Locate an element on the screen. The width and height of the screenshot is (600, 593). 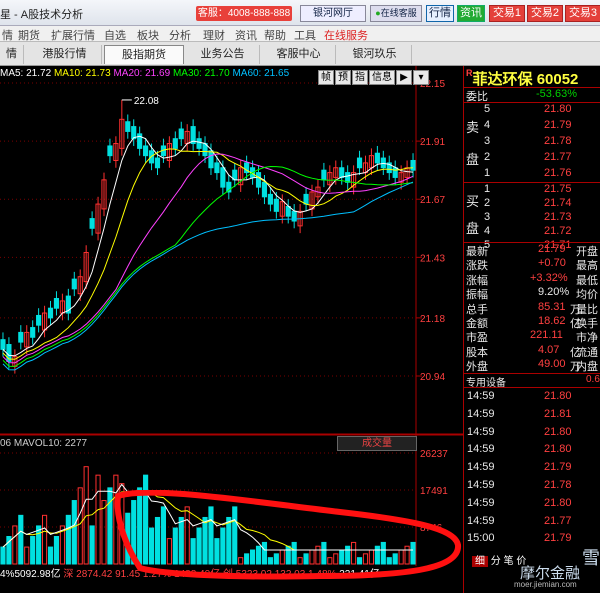
info-button: 资讯 is located at coordinates (471, 13).